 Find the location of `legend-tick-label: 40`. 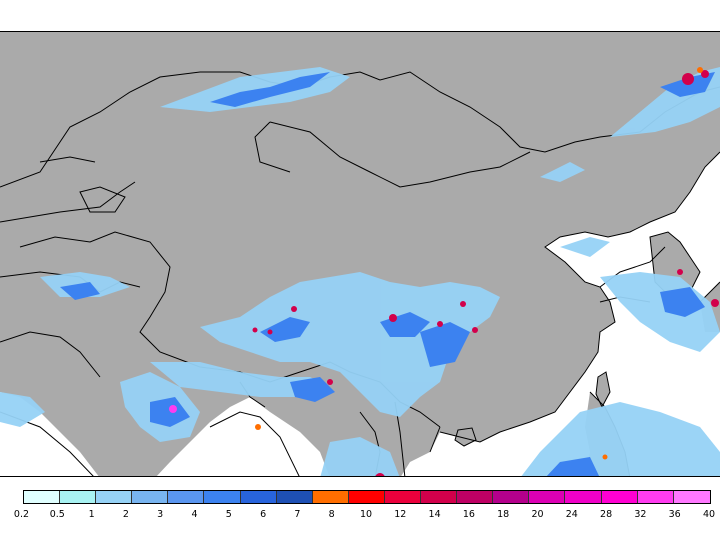

legend-tick-label: 40 is located at coordinates (709, 514).